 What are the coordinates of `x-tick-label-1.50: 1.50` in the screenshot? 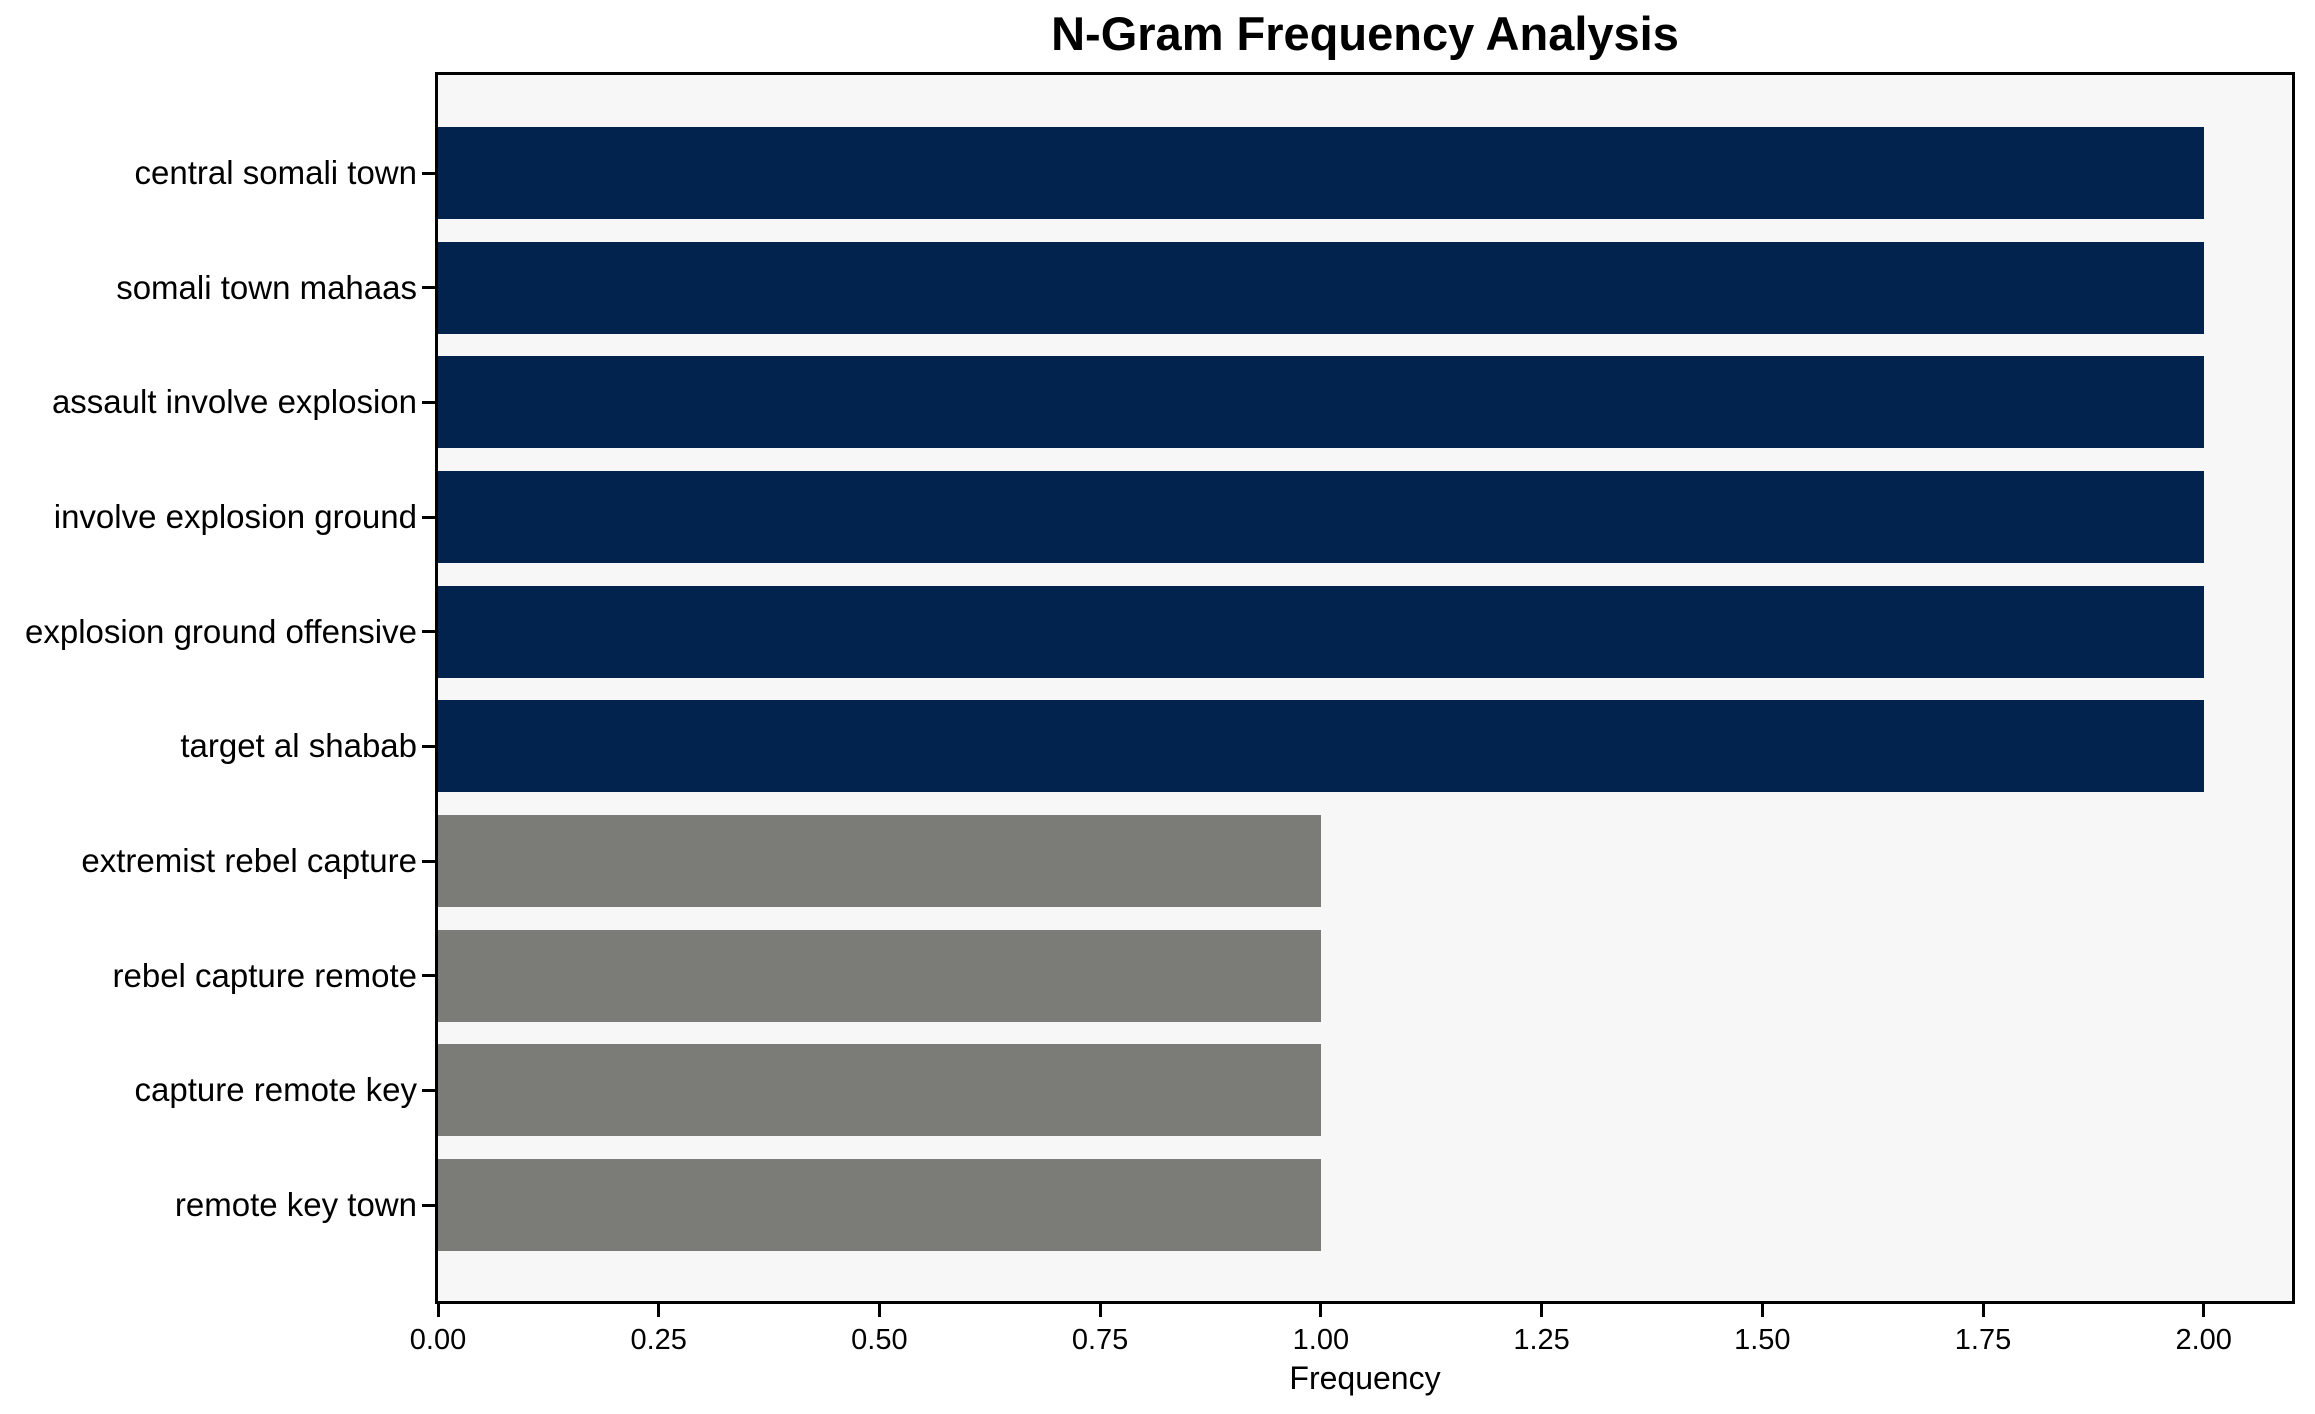 It's located at (1762, 1340).